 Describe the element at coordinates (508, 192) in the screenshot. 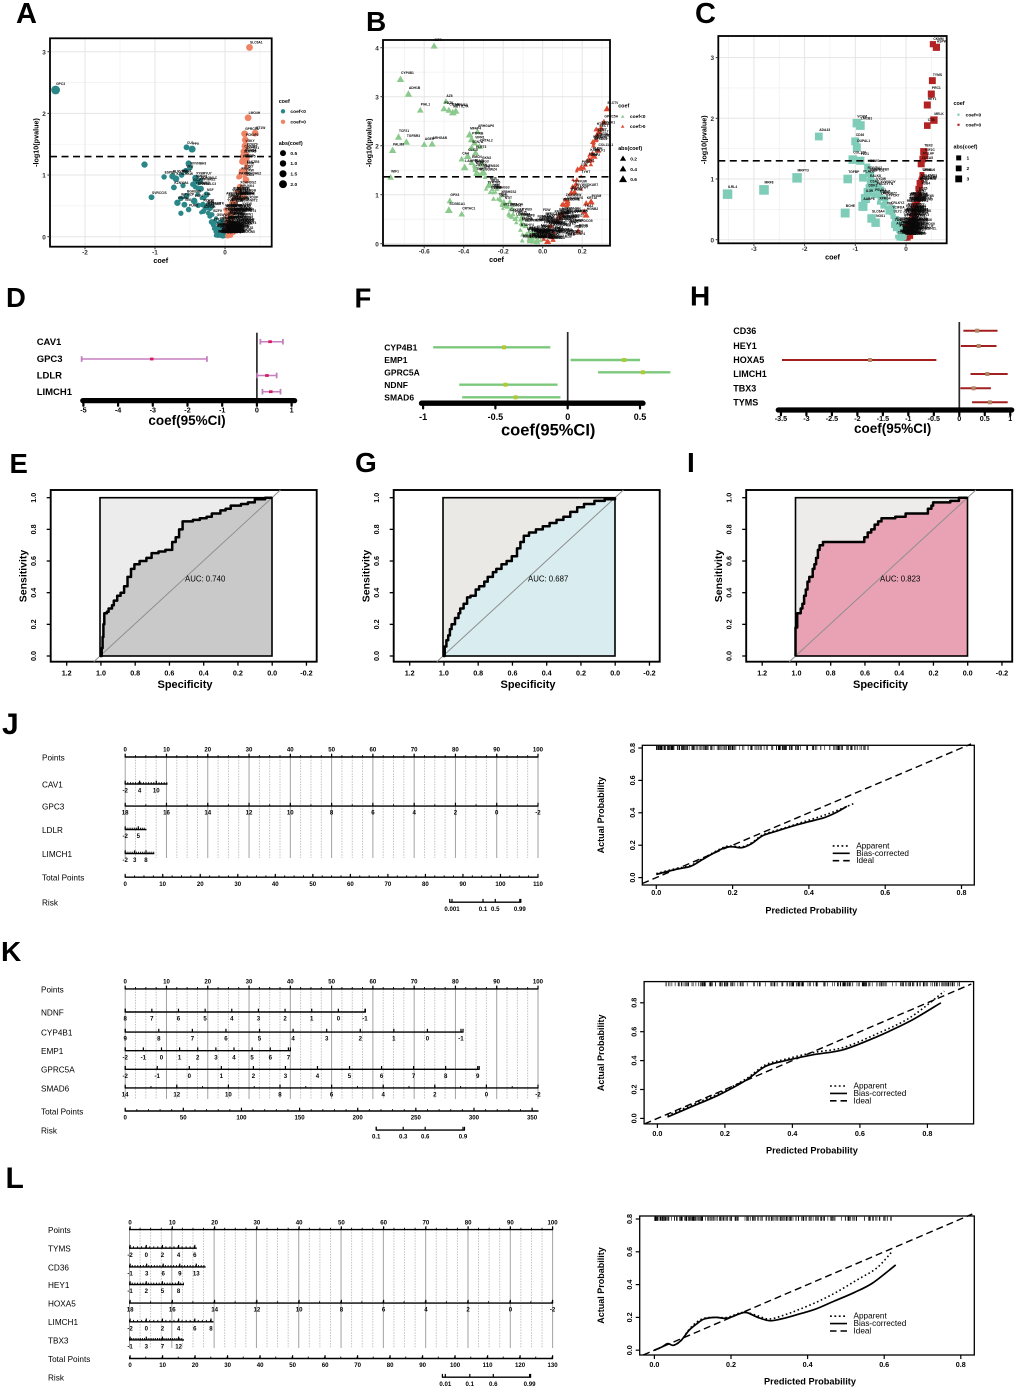

I see `svg-text: YFBHSS2` at that location.